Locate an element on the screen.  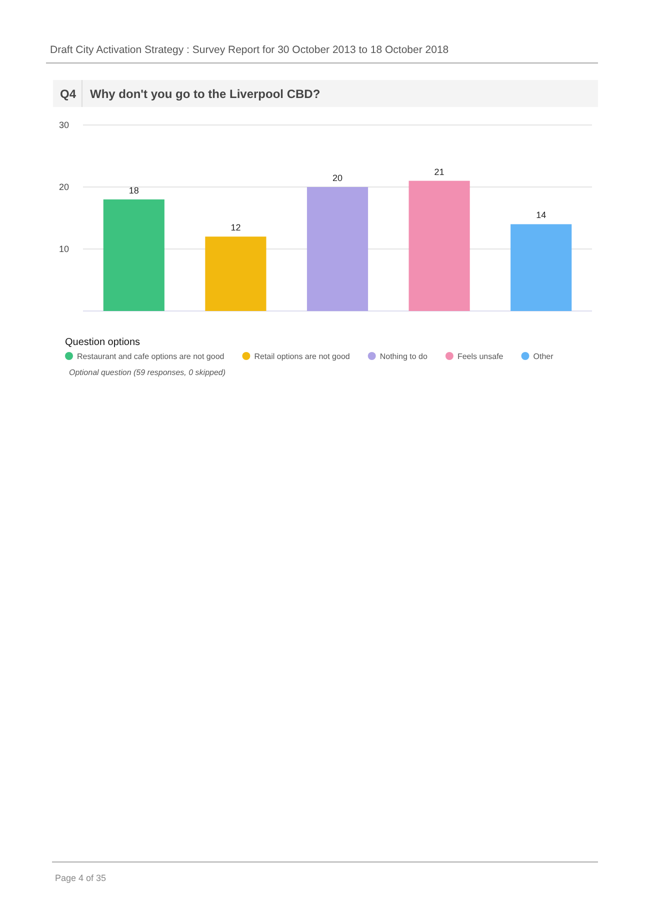
text: Optional question (59 responses, 0 skipped) is located at coordinates (147, 372).